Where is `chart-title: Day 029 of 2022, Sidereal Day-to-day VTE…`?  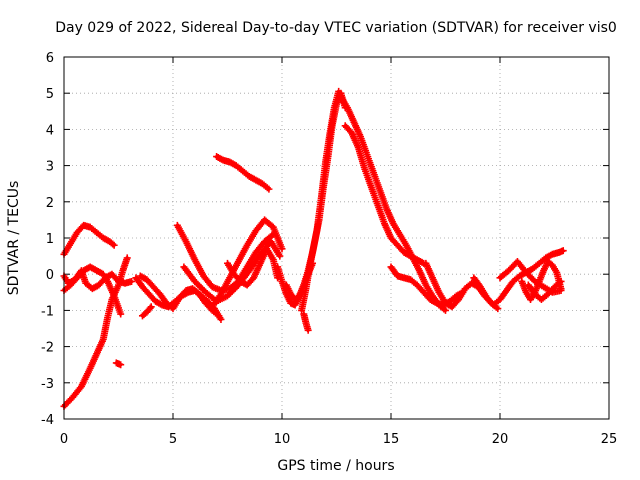
chart-title: Day 029 of 2022, Sidereal Day-to-day VTE… is located at coordinates (336, 28).